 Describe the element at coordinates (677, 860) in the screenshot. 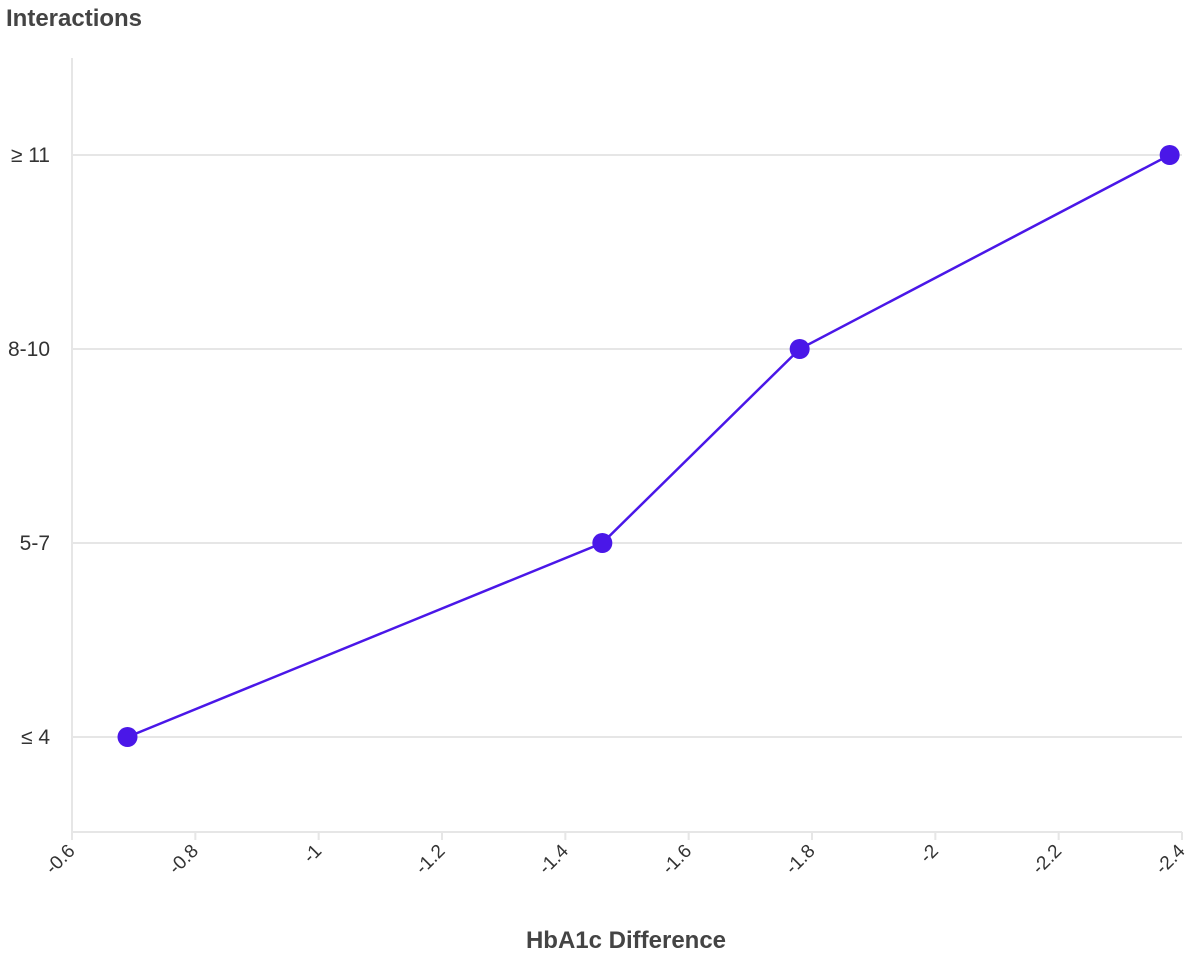

I see `x-tick-label: -1.6` at that location.